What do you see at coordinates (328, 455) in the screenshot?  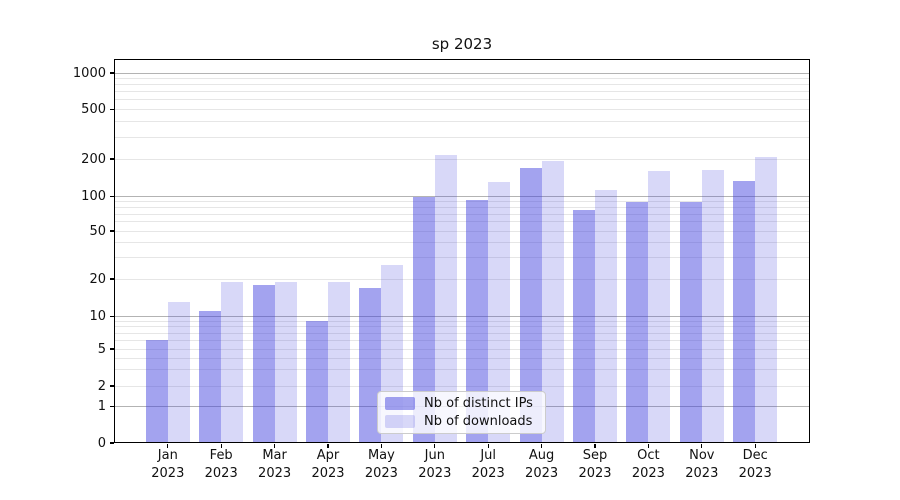 I see `x-tick-month: Apr` at bounding box center [328, 455].